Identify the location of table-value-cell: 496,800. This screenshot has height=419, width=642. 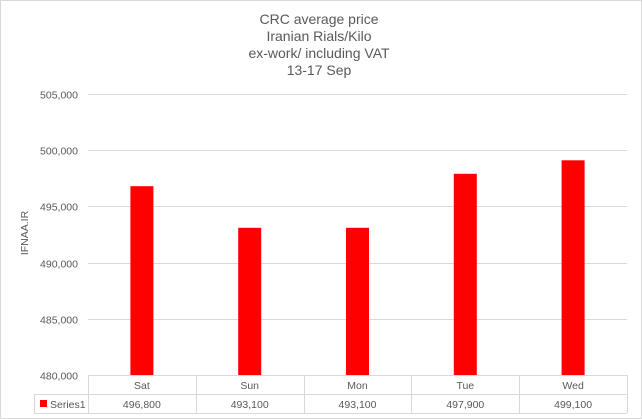
(142, 405).